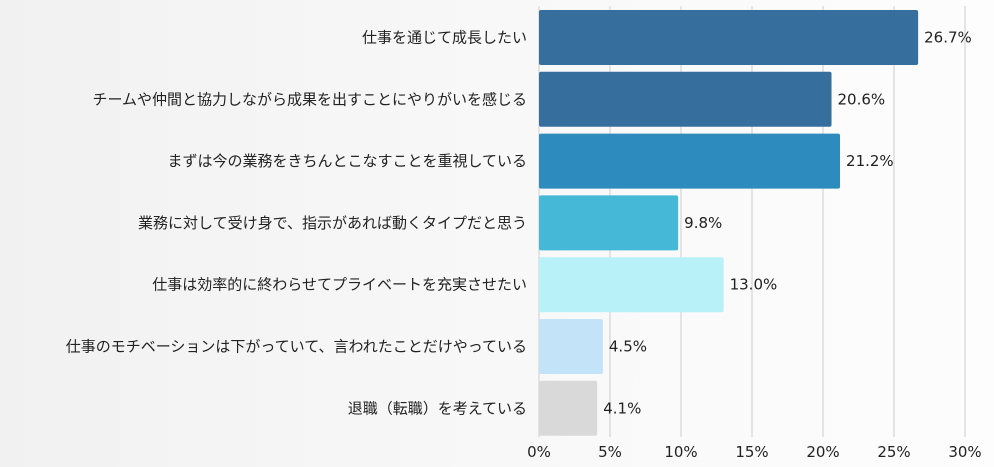  Describe the element at coordinates (339, 285) in the screenshot. I see `category-label-4: 仕事は効率的に終わらせてプライベートを充実させたい` at that location.